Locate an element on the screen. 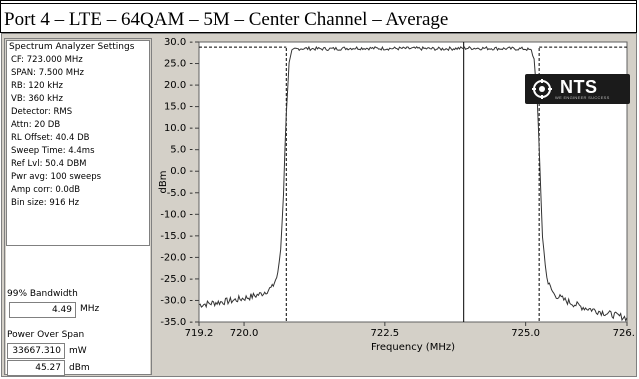  power-mw-field: 33667.310 is located at coordinates (36, 351).